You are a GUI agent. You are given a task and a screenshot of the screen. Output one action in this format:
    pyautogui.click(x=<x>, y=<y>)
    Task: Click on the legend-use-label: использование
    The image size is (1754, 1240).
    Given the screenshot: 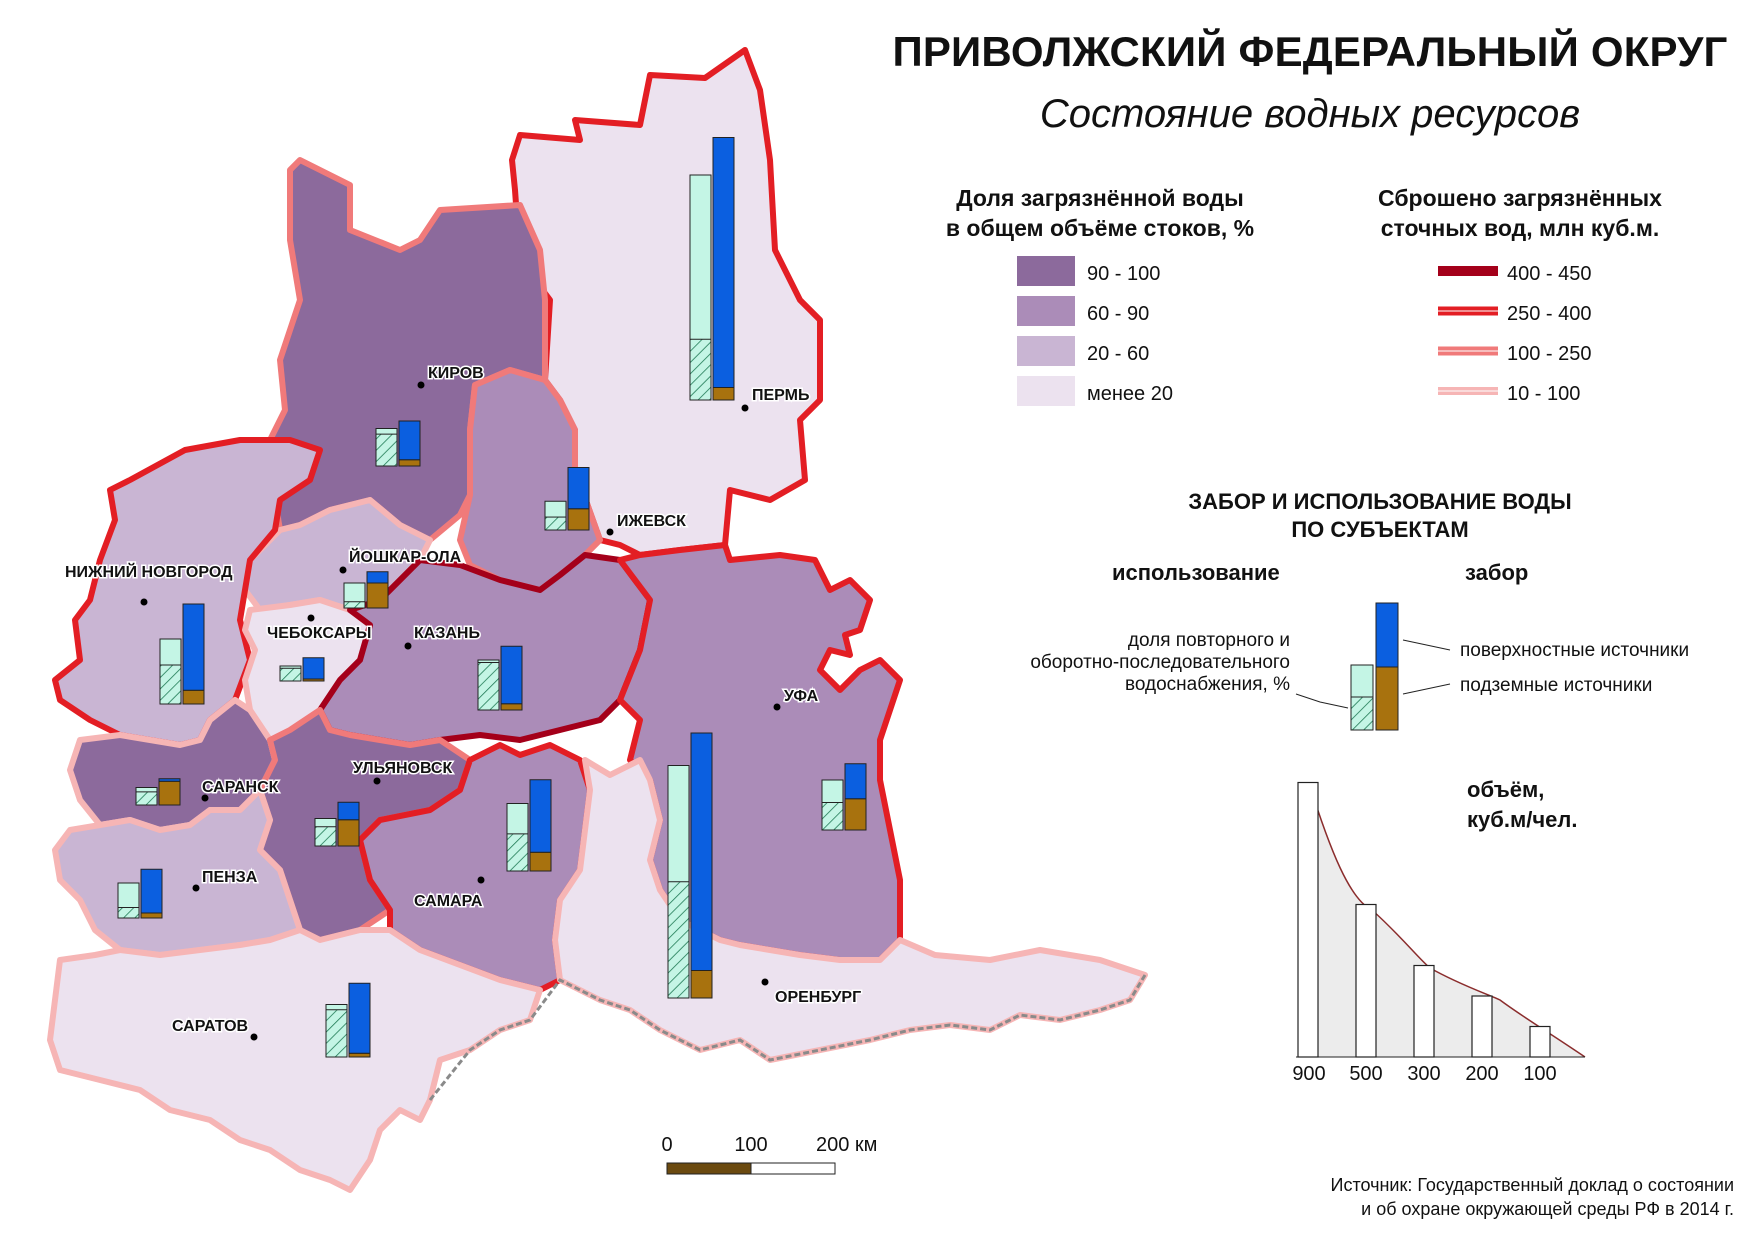 What is the action you would take?
    pyautogui.click(x=1196, y=572)
    